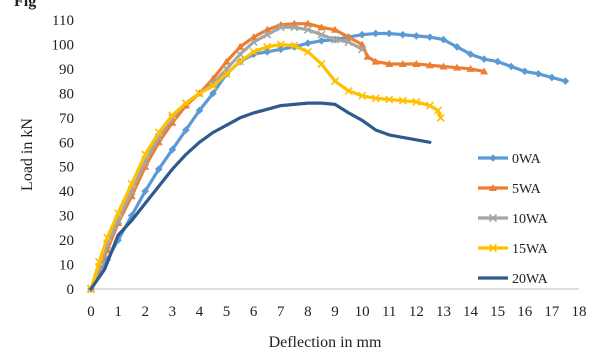 This screenshot has width=604, height=363. Describe the element at coordinates (66, 192) in the screenshot. I see `y-tick-label: 40` at that location.